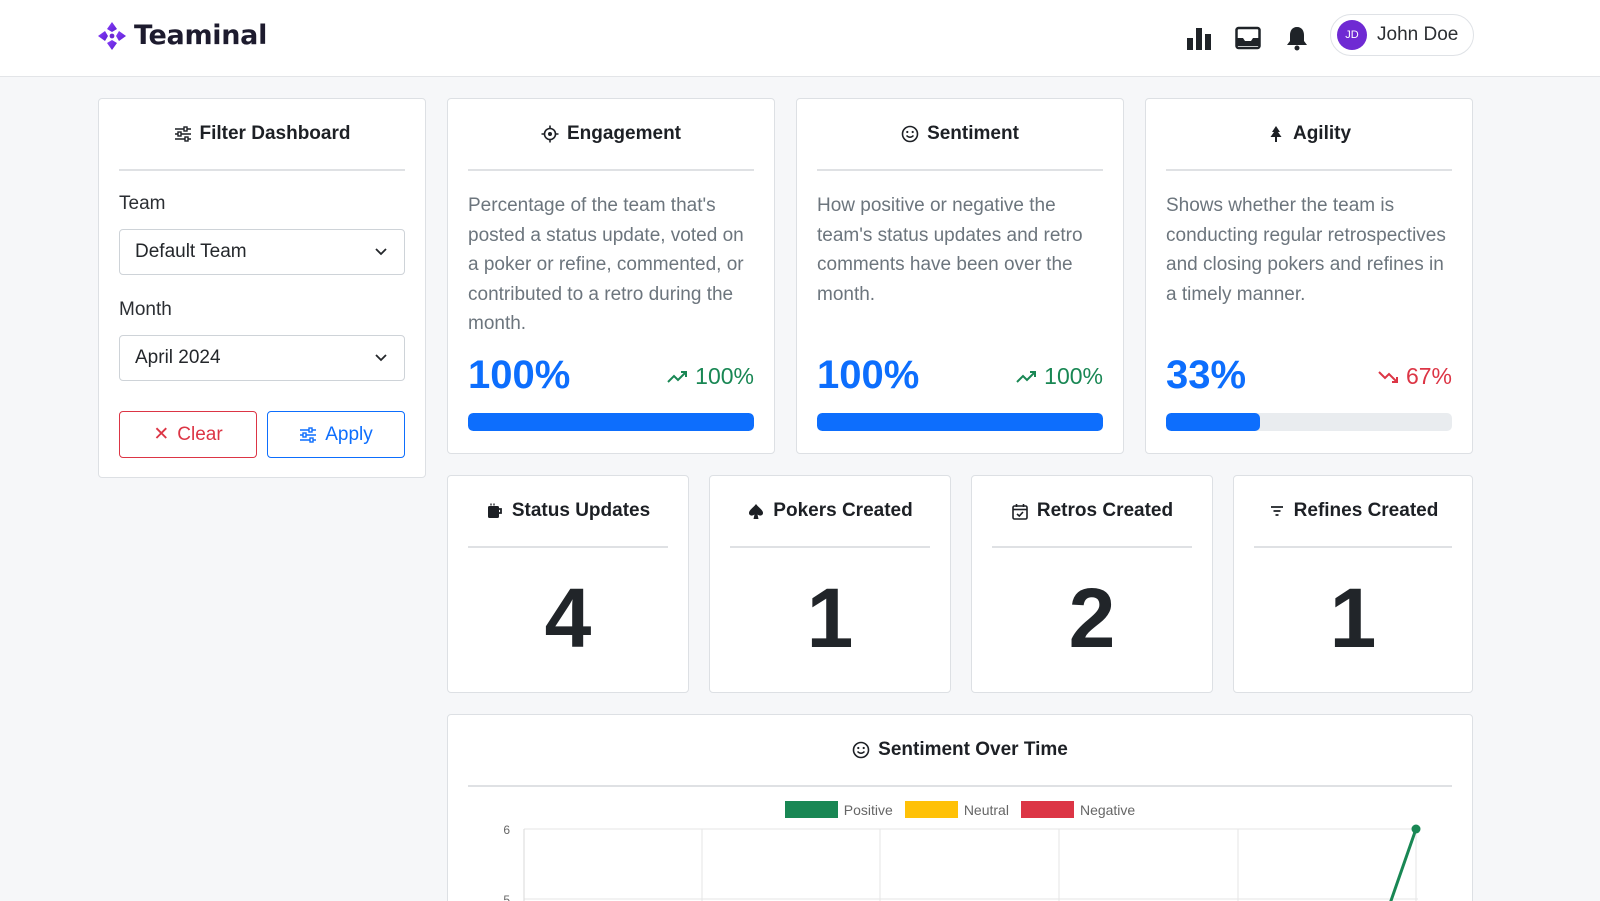  I want to click on clear-button: ✕ Clear, so click(188, 434).